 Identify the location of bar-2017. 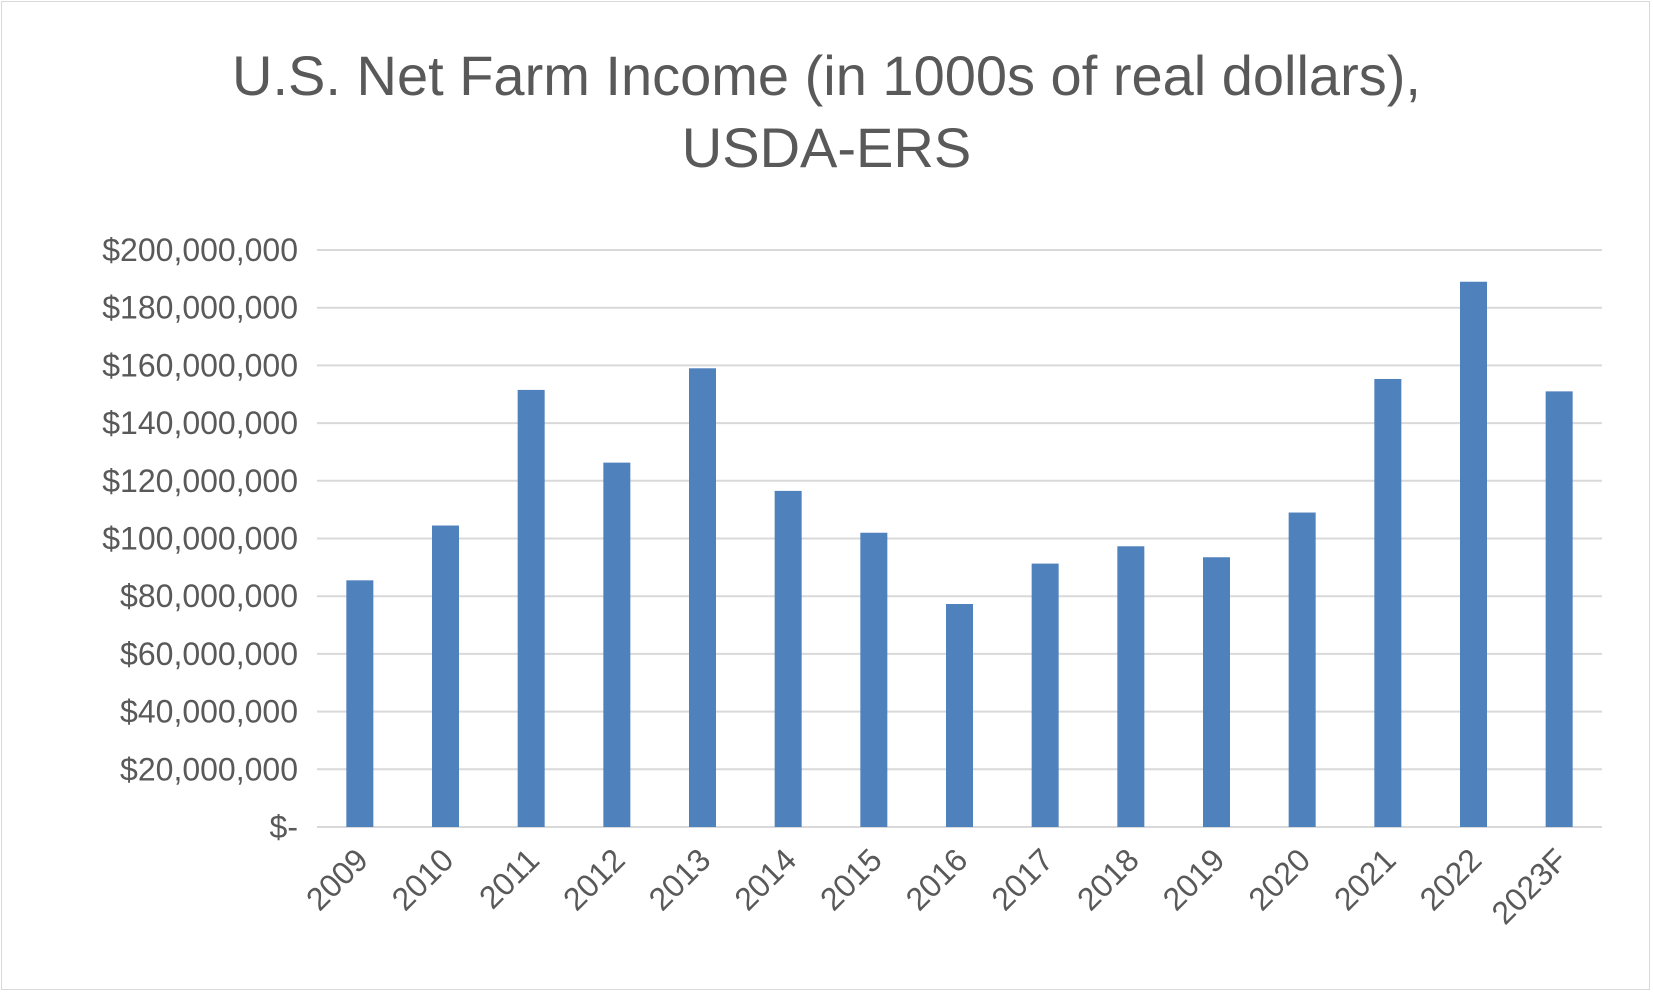
(1045, 695).